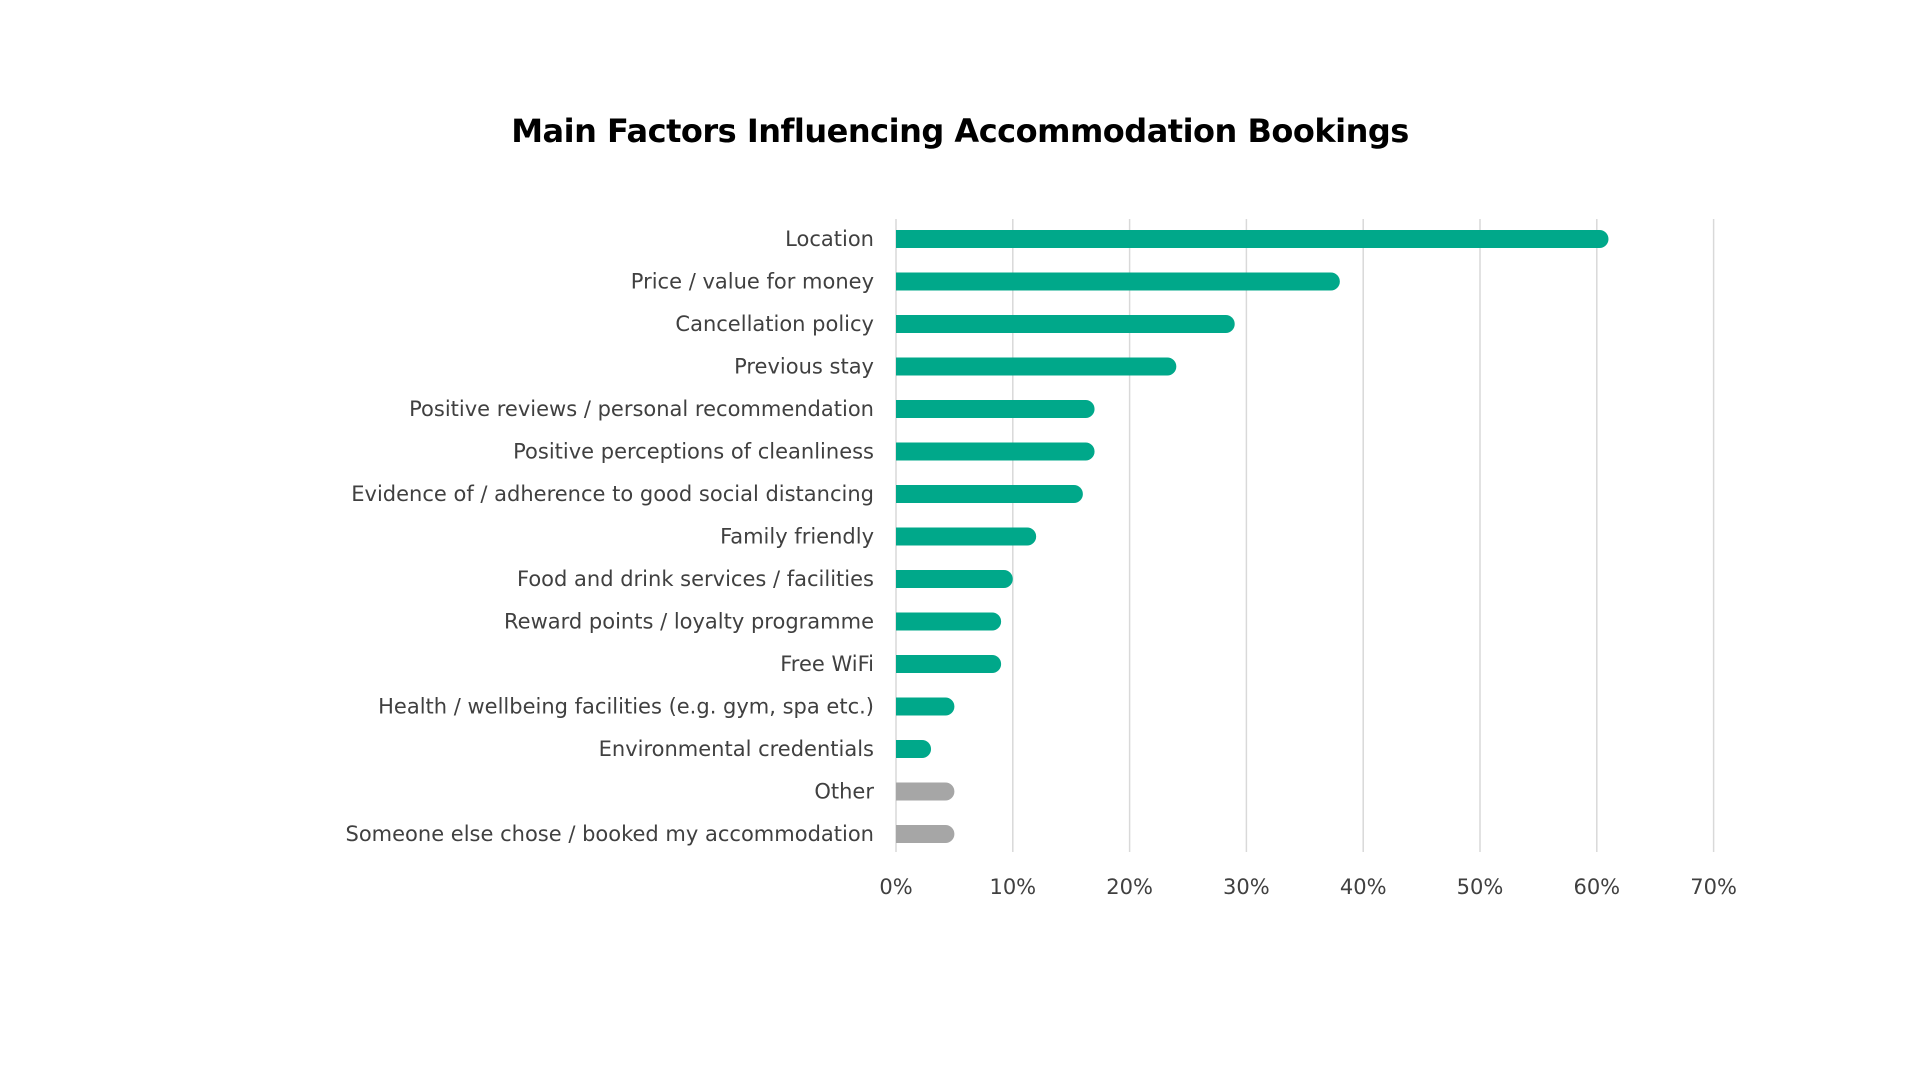 Image resolution: width=1920 pixels, height=1080 pixels. What do you see at coordinates (736, 749) in the screenshot?
I see `category-label: Environmental credentials` at bounding box center [736, 749].